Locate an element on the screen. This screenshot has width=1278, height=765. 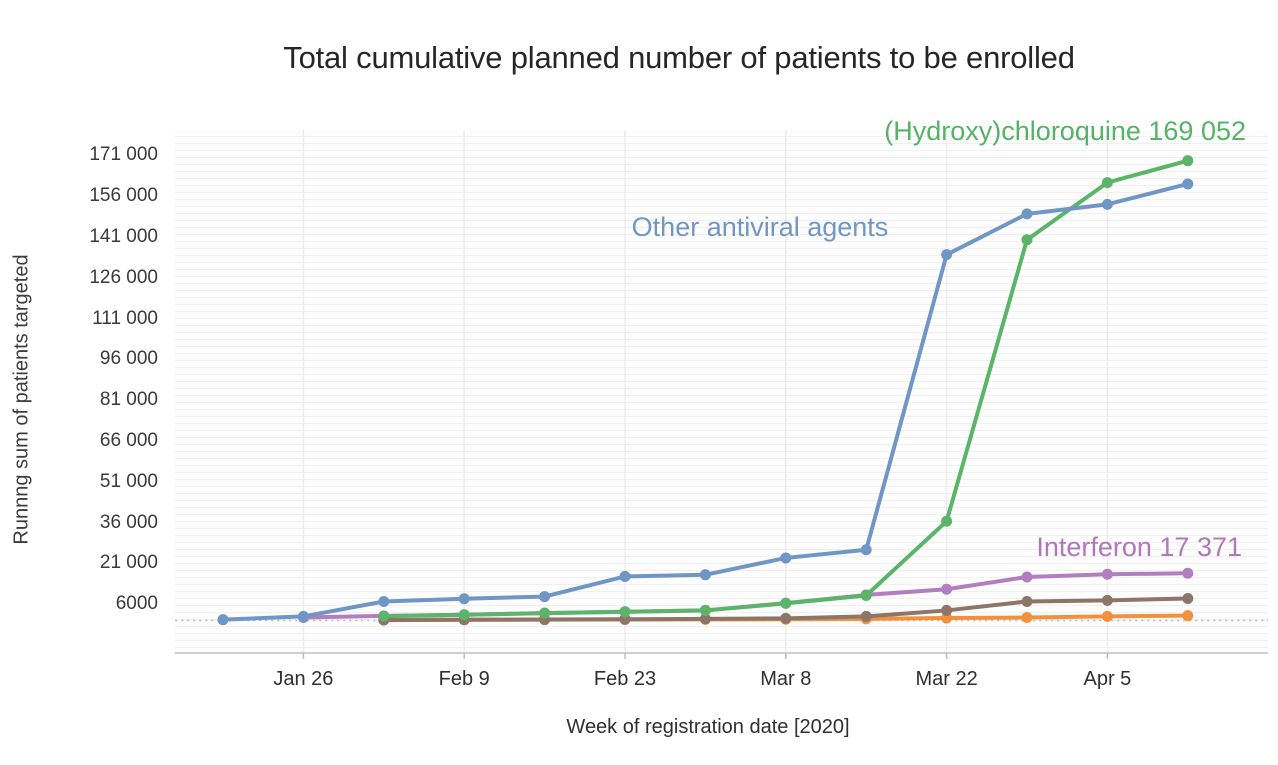
x-tick-label: Jan 26 is located at coordinates (303, 679).